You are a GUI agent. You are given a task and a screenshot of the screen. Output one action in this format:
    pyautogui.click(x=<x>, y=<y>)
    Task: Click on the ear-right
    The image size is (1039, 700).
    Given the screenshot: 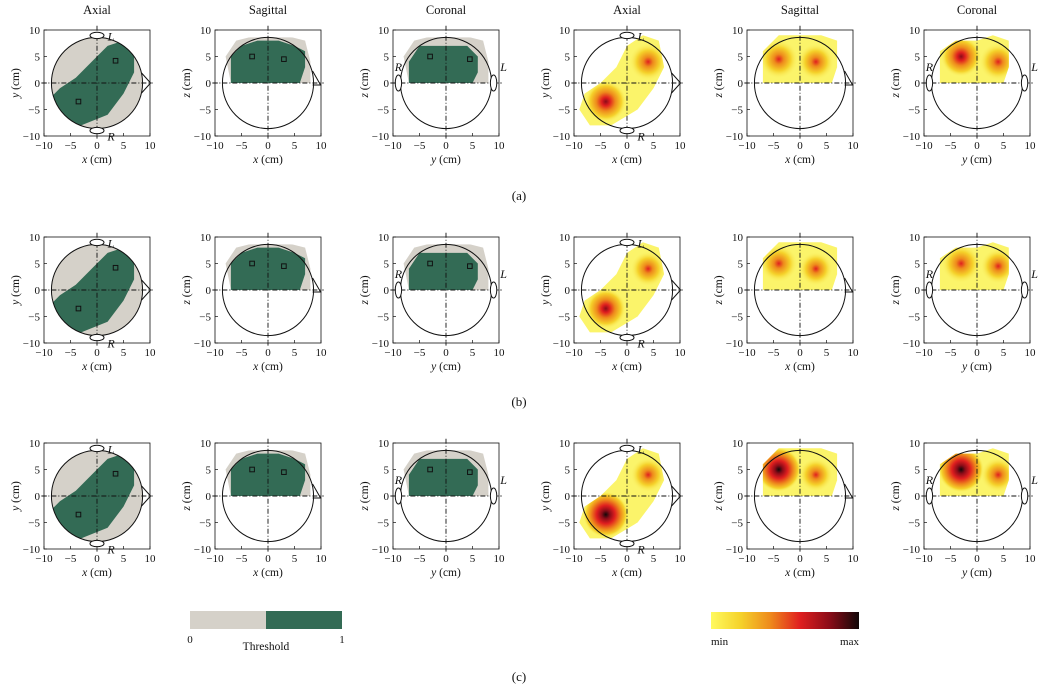 What is the action you would take?
    pyautogui.click(x=1024, y=83)
    